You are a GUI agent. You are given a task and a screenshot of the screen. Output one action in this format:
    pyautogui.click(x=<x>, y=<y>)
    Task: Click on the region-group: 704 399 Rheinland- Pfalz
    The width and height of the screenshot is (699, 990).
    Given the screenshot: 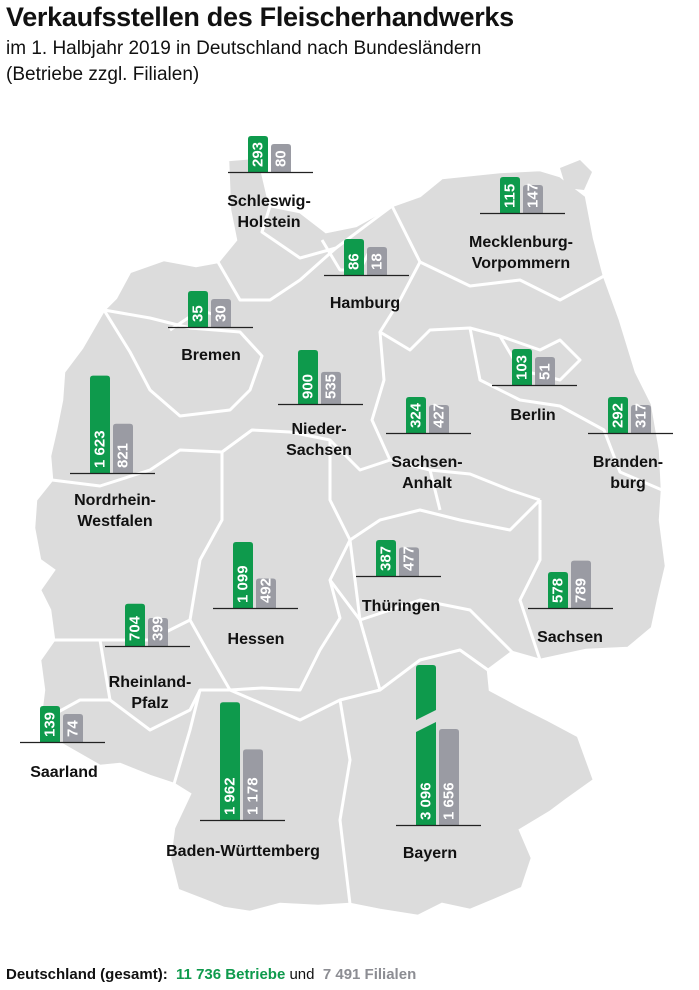 What is the action you would take?
    pyautogui.click(x=148, y=657)
    